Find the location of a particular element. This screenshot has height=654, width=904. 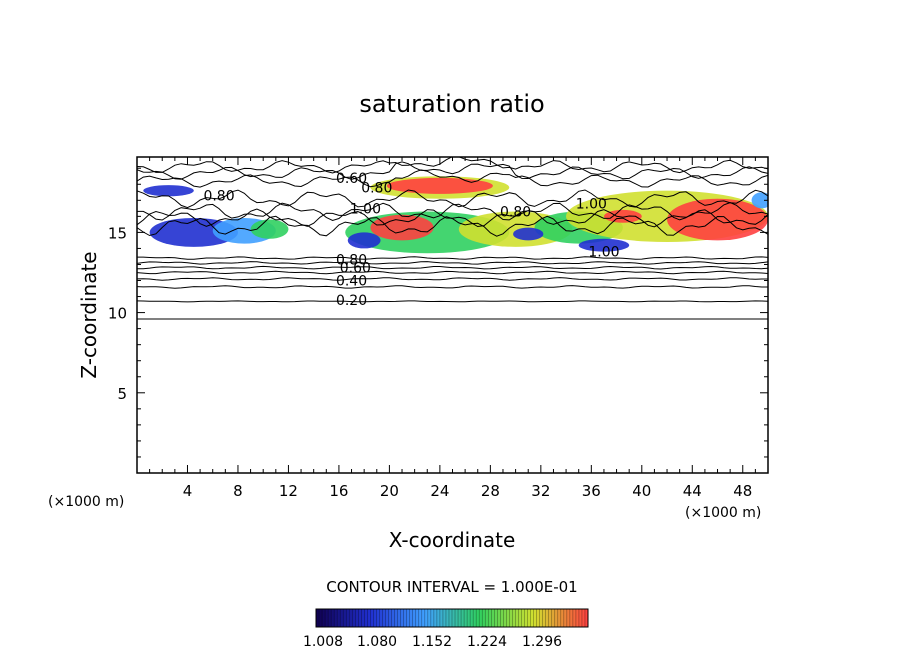

colorbar-tick-labels: 1.008 1.080 1.152 1.224 1.296 is located at coordinates (432, 642).